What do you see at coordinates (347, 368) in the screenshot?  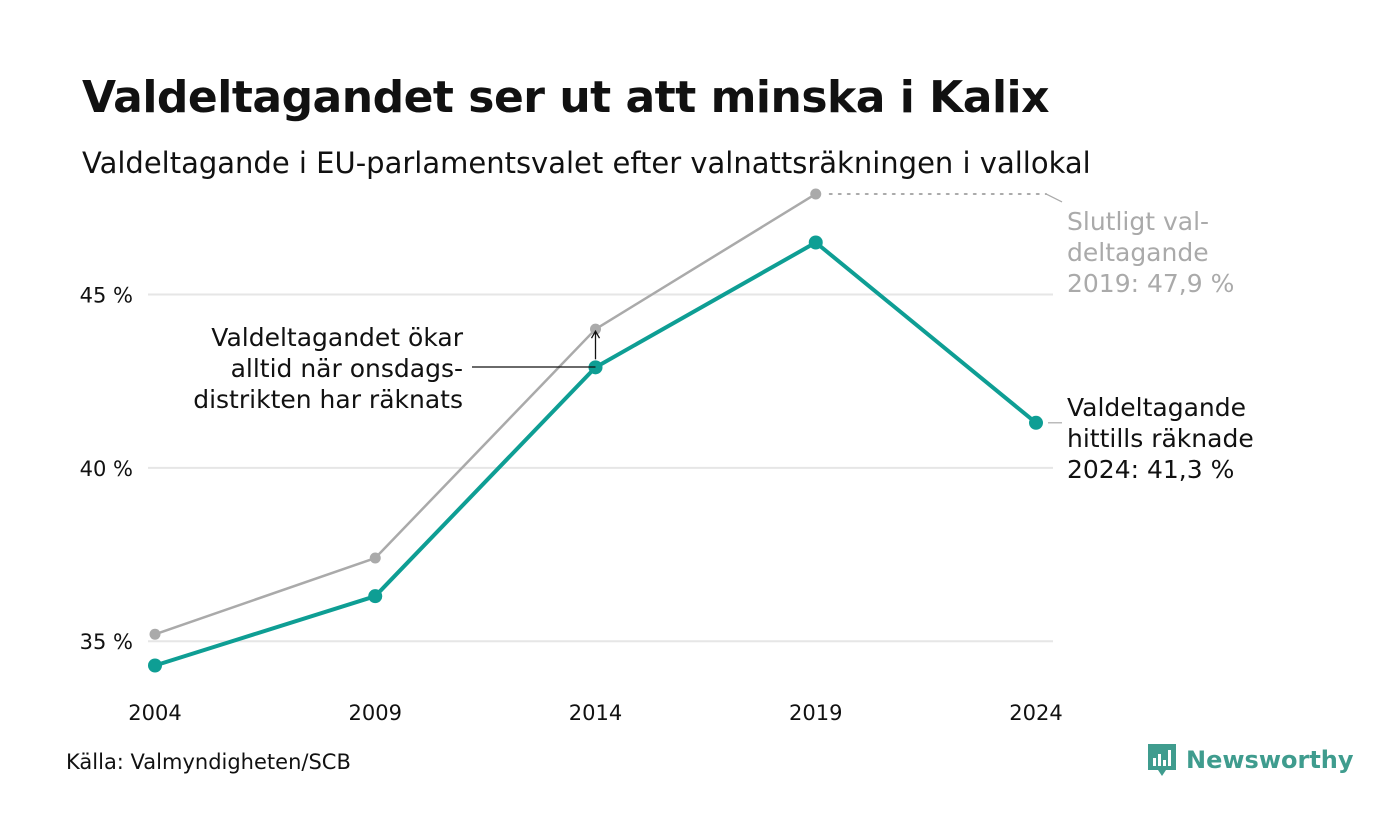 I see `annotation-note: alltid när onsdags-` at bounding box center [347, 368].